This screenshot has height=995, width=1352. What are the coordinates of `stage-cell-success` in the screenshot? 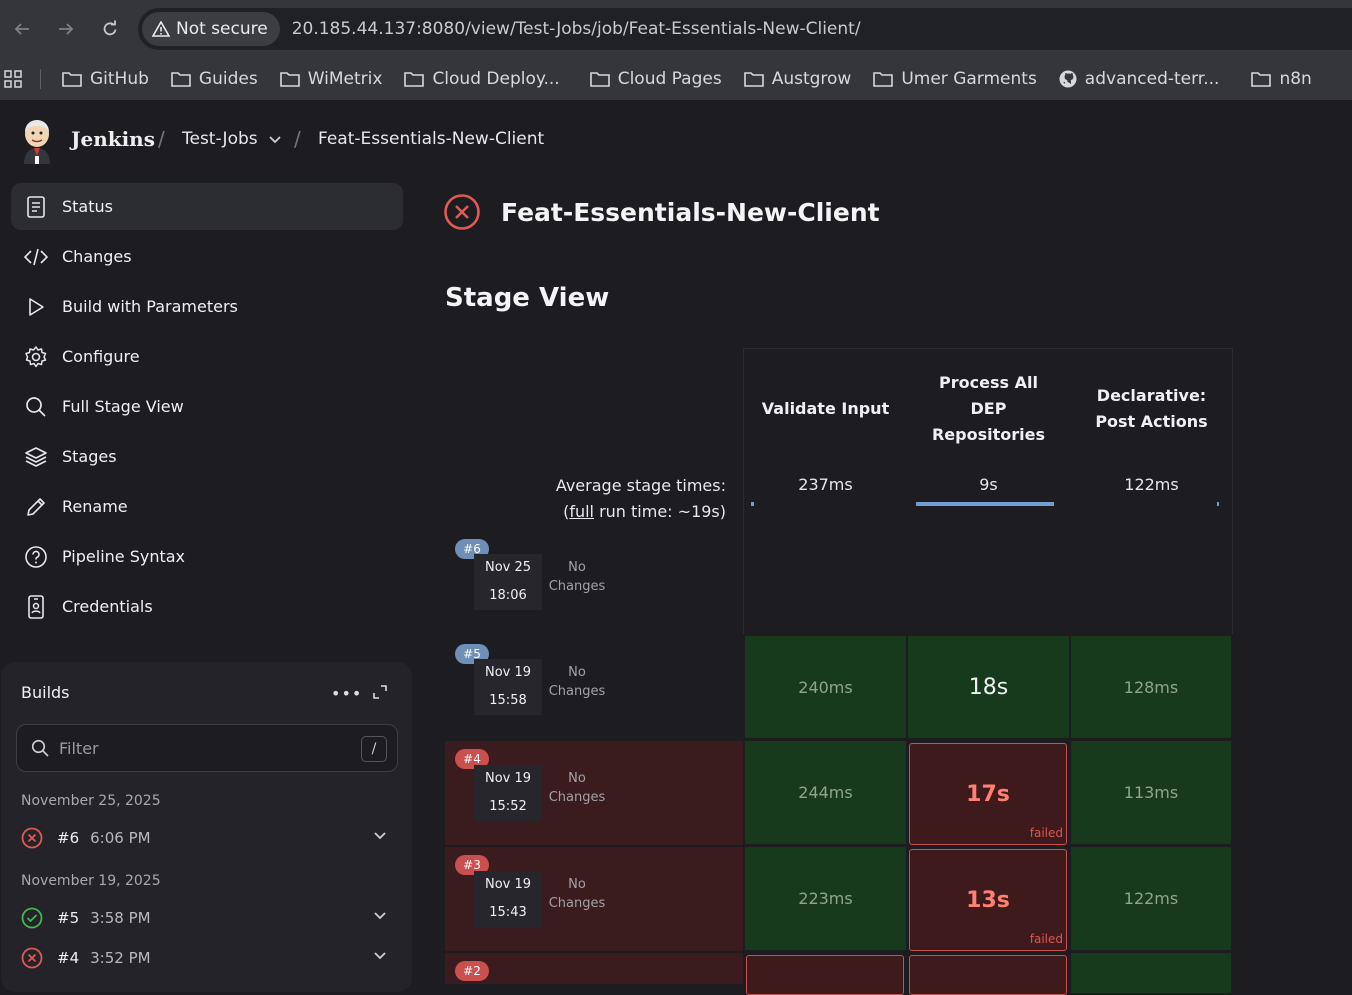 It's located at (1151, 973).